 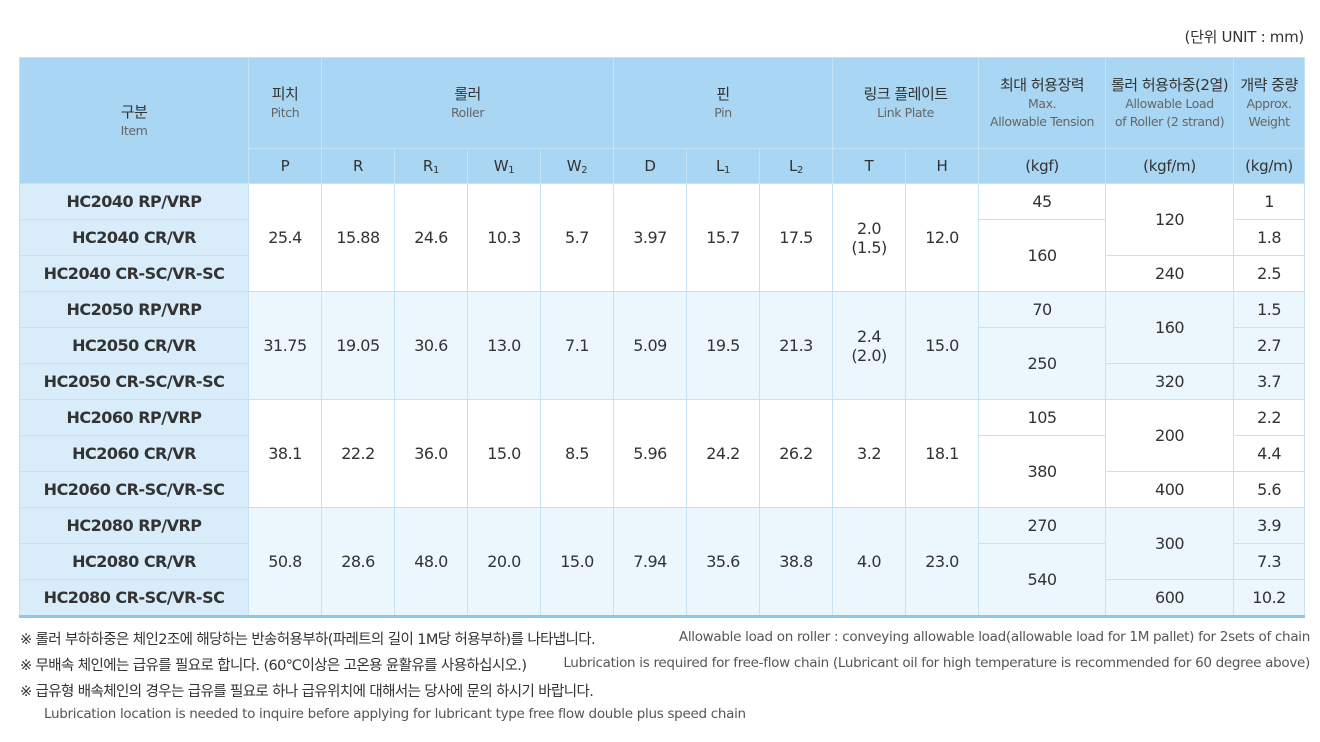 What do you see at coordinates (869, 345) in the screenshot?
I see `plate-t: 2.4 (2.0)` at bounding box center [869, 345].